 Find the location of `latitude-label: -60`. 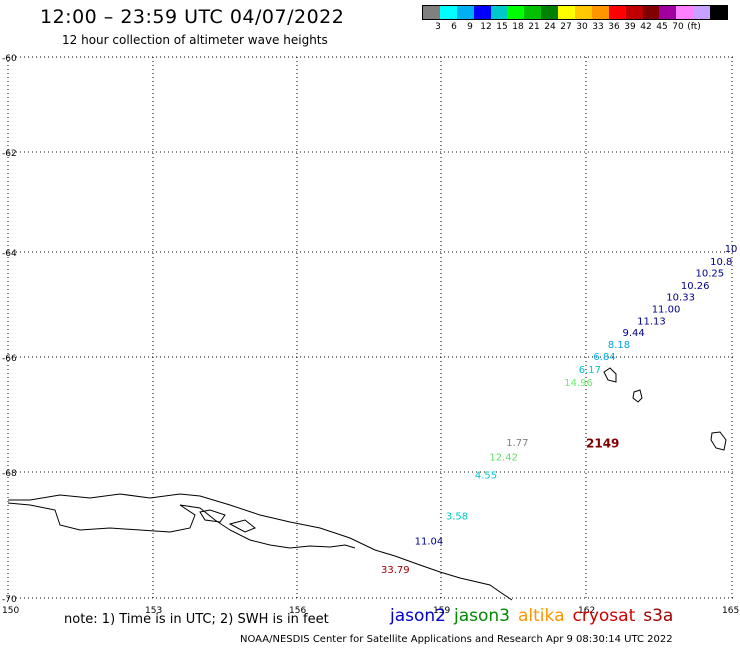

latitude-label: -60 is located at coordinates (9, 59).